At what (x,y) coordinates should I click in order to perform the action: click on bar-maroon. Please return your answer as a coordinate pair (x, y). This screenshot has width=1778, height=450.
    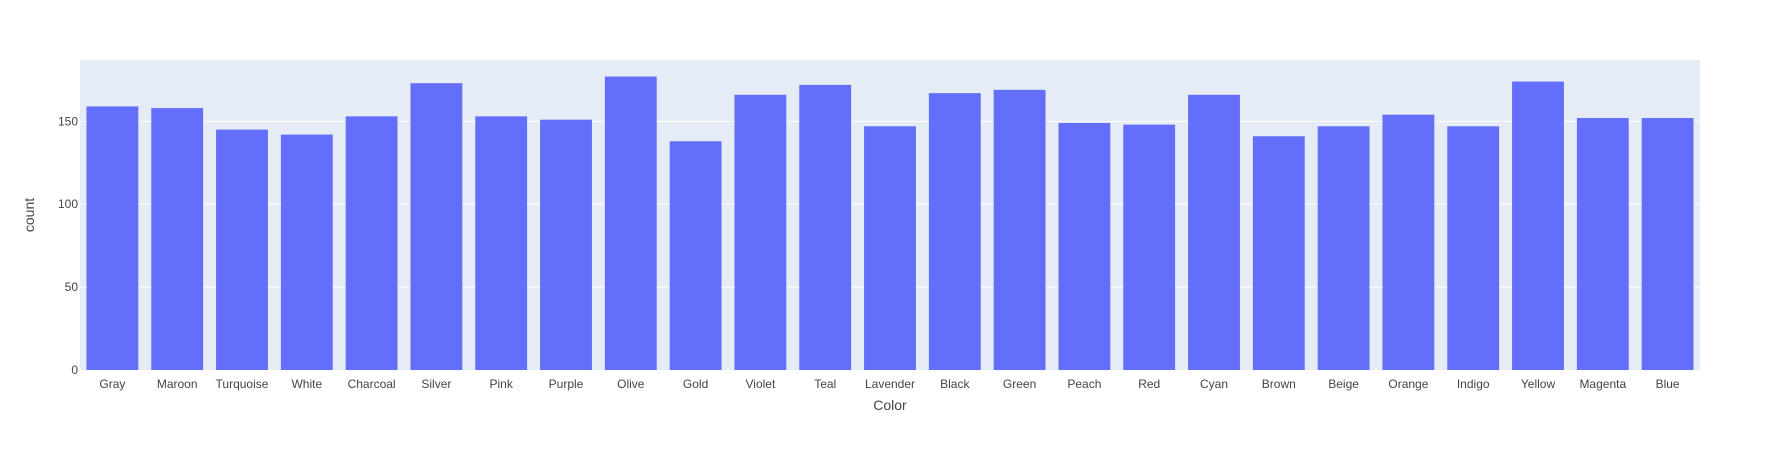
    Looking at the image, I should click on (177, 239).